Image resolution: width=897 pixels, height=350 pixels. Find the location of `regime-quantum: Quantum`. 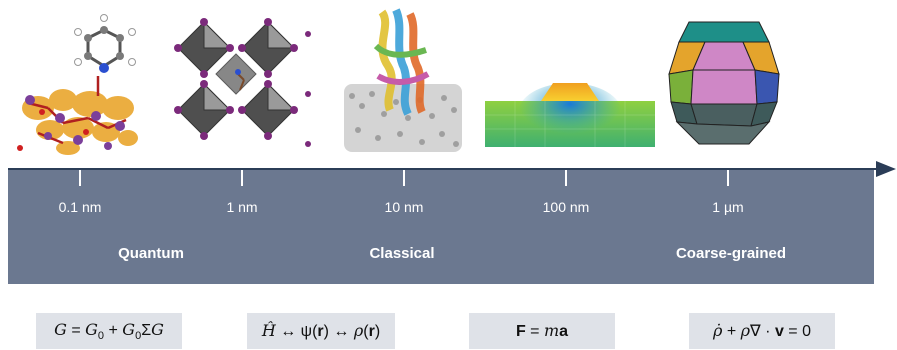

regime-quantum: Quantum is located at coordinates (151, 253).